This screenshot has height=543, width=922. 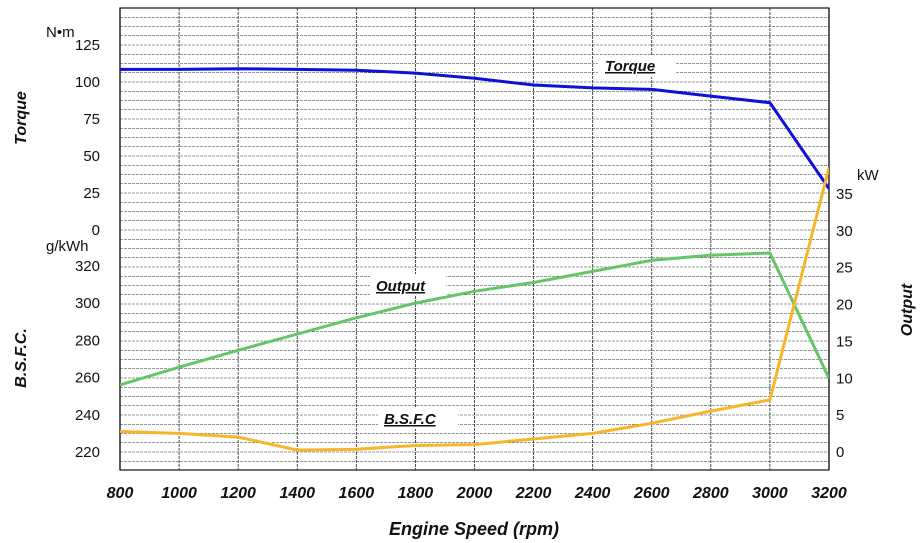 I want to click on bsfc-tick-label: 220, so click(x=87, y=452).